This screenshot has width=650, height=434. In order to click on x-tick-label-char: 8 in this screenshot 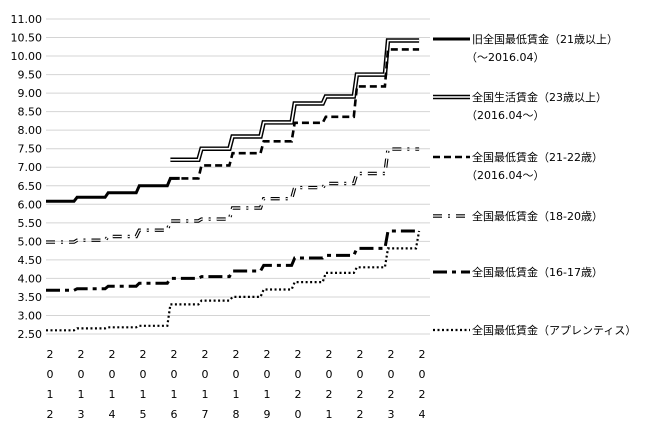, I will do `click(236, 414)`.